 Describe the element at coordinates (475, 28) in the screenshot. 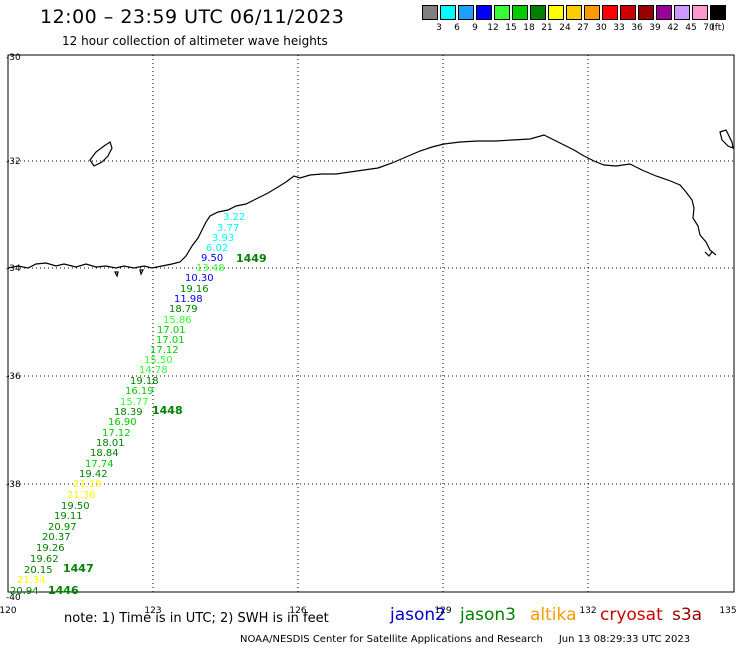

I see `legend-tick-label: 9` at that location.